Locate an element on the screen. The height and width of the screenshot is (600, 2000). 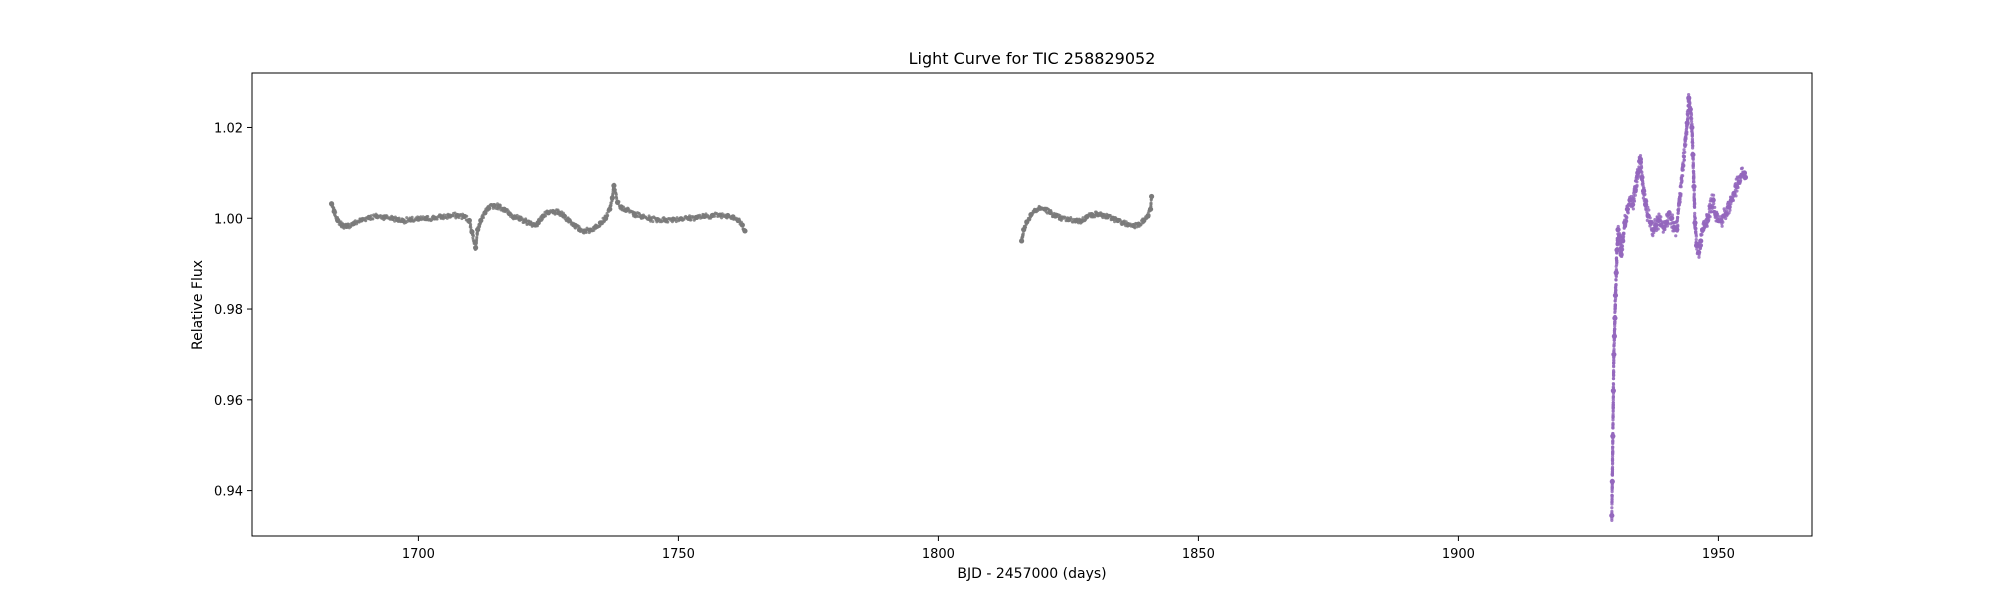
y-tick-label: 0.96 is located at coordinates (228, 401).